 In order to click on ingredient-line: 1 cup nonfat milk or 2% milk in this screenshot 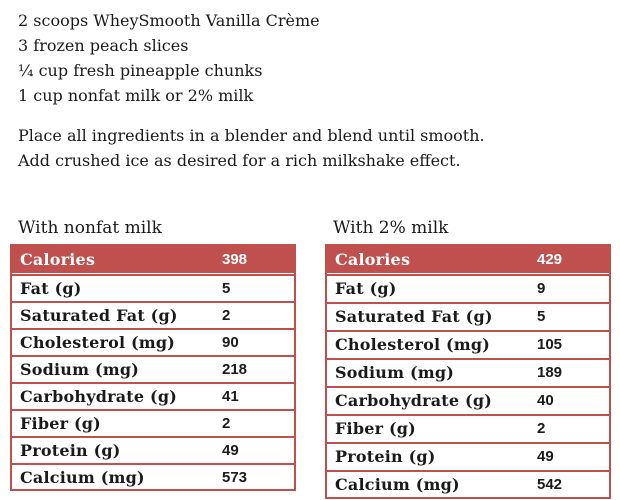, I will do `click(136, 95)`.